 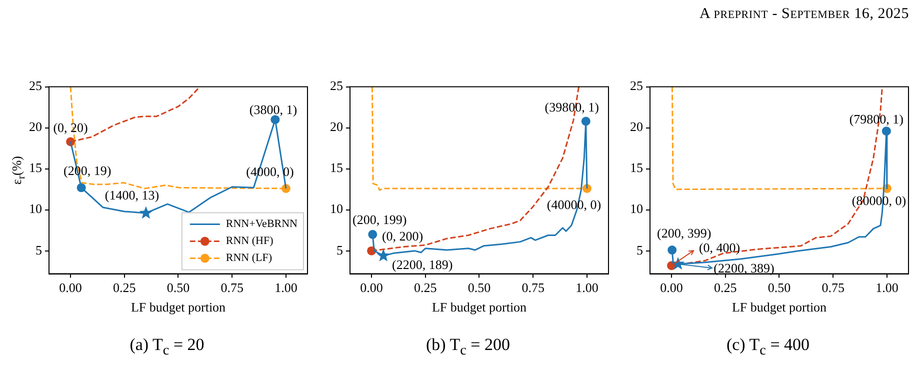 I want to click on text: (c) T$_{c}$ = 400, so click(x=768, y=347).